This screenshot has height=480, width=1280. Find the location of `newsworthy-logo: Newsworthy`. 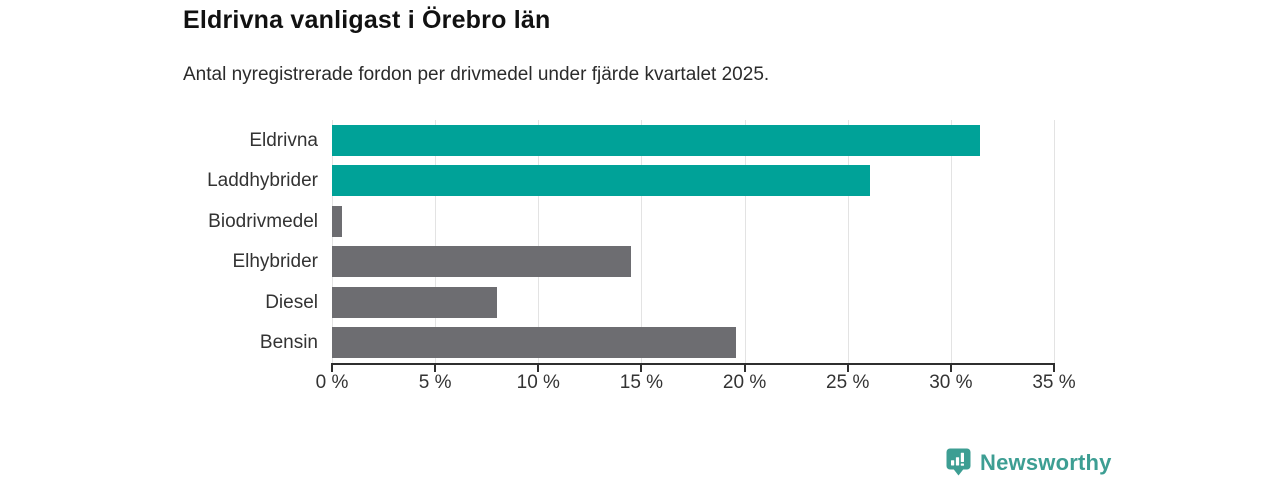

newsworthy-logo: Newsworthy is located at coordinates (1029, 462).